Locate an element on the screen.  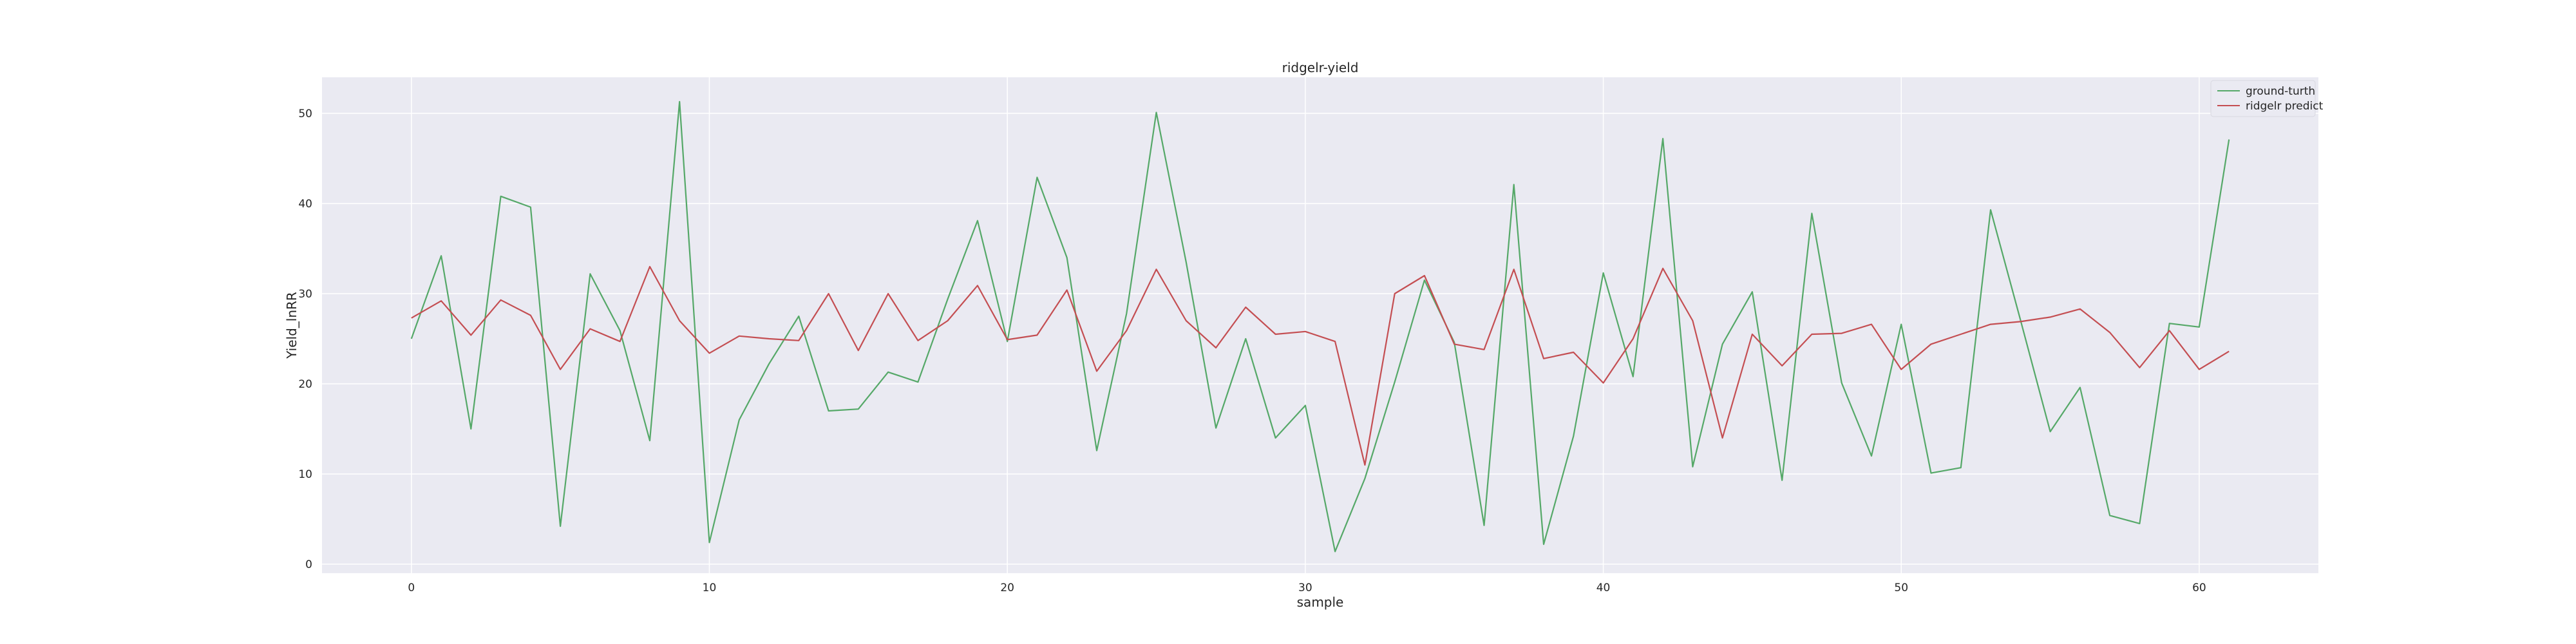
x-tick-label: 20 is located at coordinates (1007, 588).